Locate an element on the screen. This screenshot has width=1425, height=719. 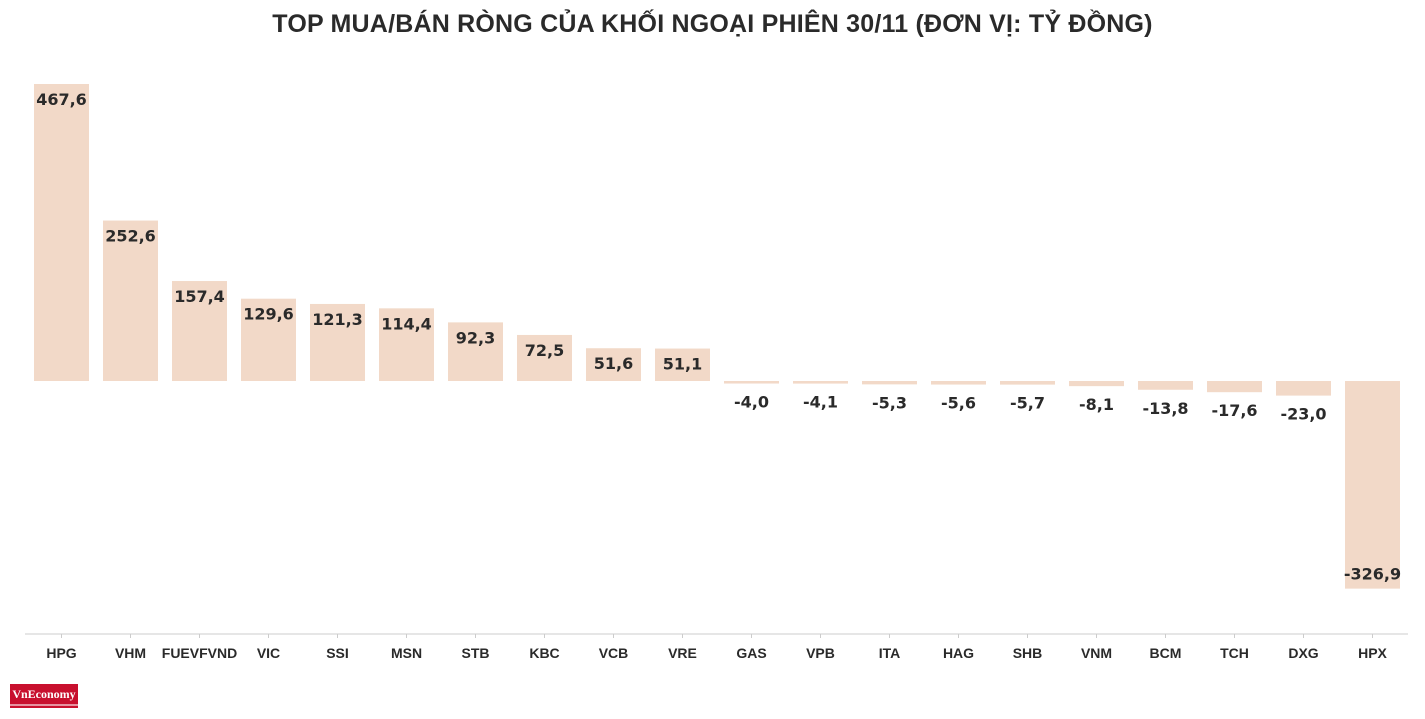
value-label-bcm: -13,8 is located at coordinates (1165, 408).